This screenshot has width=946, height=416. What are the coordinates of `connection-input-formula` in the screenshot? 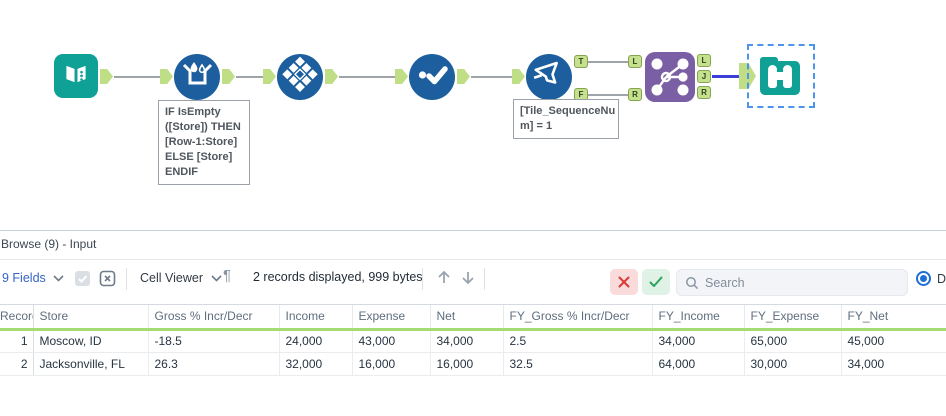 It's located at (137, 77).